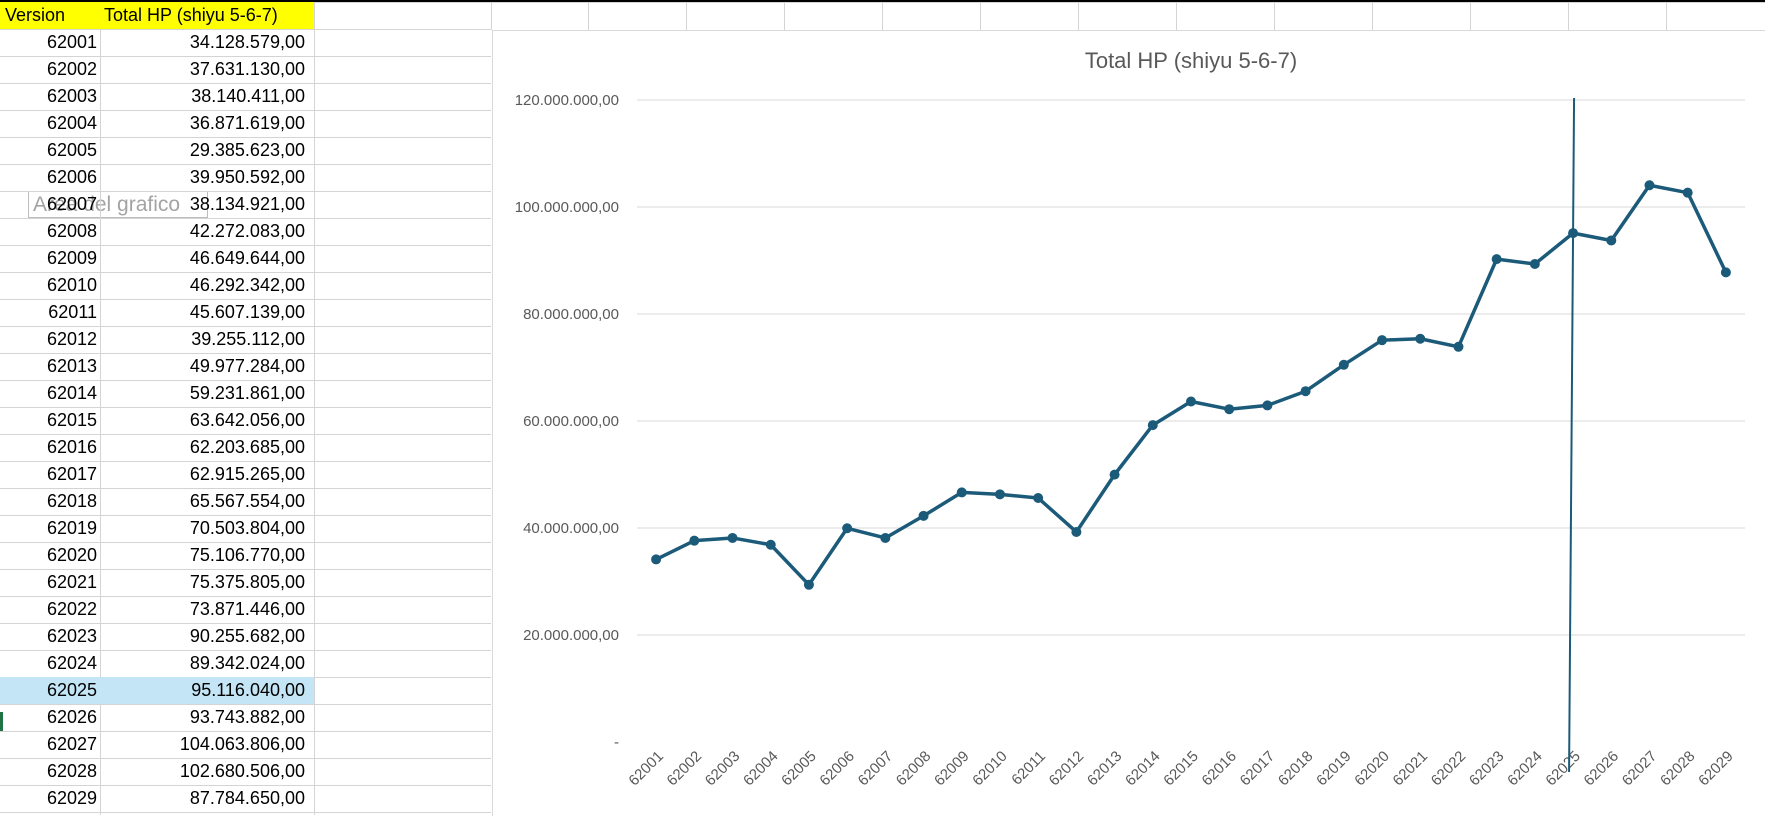  Describe the element at coordinates (1640, 769) in the screenshot. I see `x-tick-label: 62027` at that location.